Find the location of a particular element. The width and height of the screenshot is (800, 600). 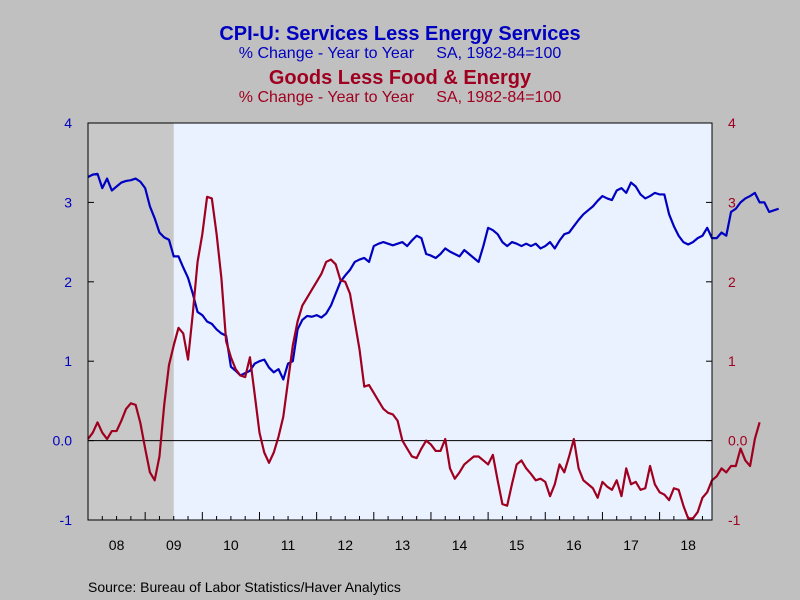

right-y-tick-label: 0.0 is located at coordinates (738, 441).